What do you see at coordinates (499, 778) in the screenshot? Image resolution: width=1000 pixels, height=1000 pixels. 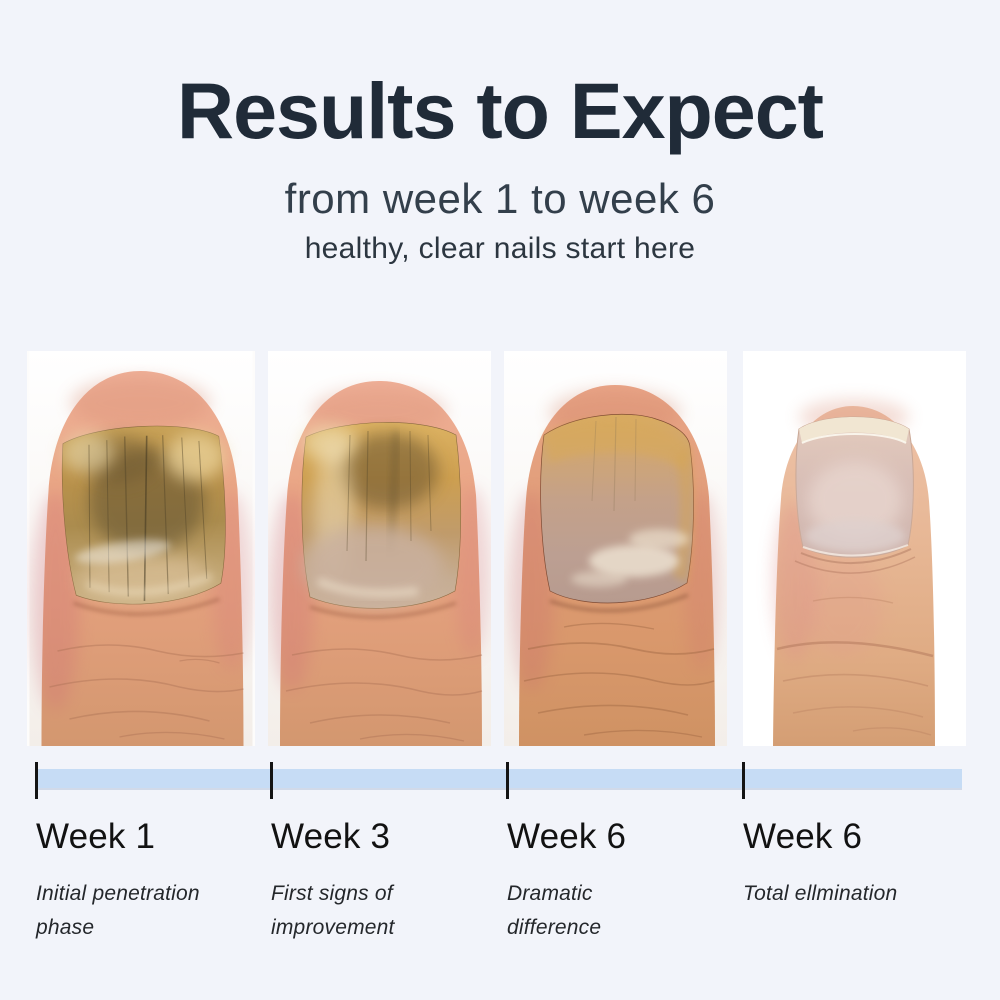 I see `timeline-bar` at bounding box center [499, 778].